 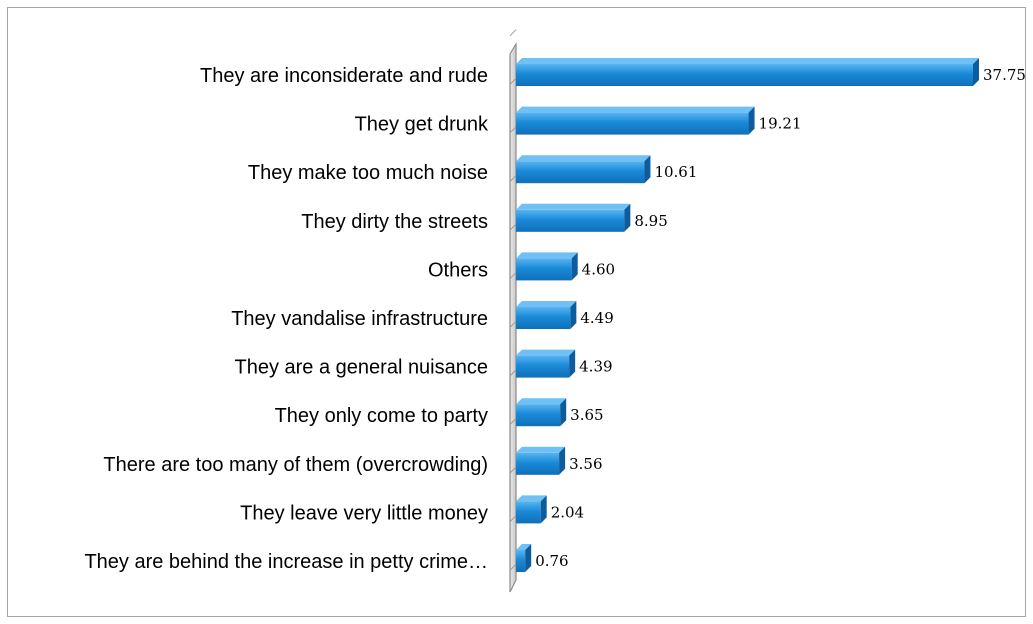 What do you see at coordinates (359, 319) in the screenshot?
I see `category-label: They vandalise infrastructure` at bounding box center [359, 319].